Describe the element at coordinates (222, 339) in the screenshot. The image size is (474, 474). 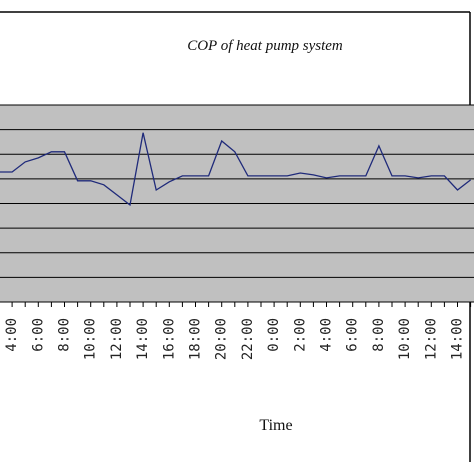
I see `x-tick-label: 20:00` at that location.